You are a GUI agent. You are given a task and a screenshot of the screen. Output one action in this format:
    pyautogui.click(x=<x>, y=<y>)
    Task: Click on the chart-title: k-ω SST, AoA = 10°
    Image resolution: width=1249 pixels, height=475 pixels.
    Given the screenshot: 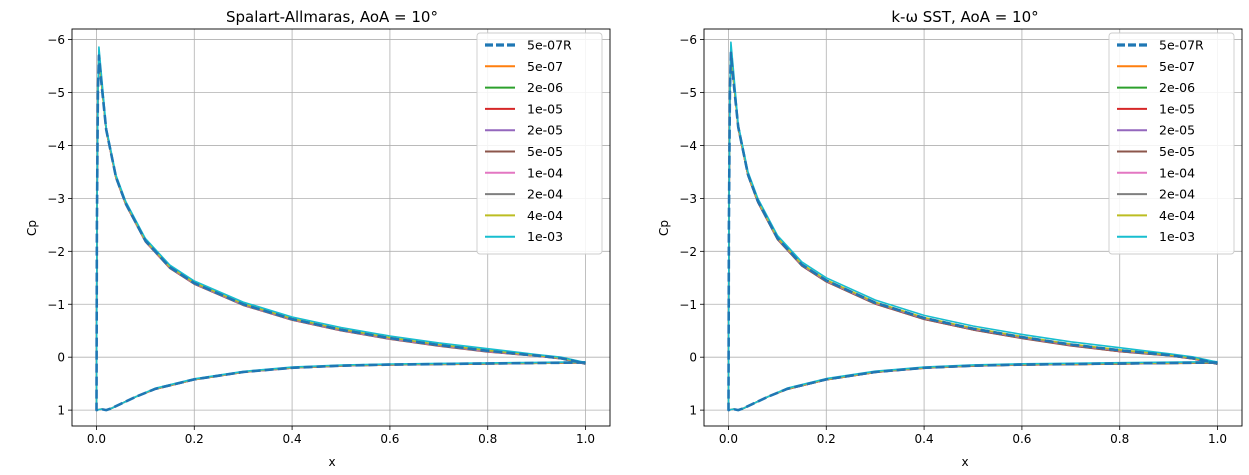 What is the action you would take?
    pyautogui.click(x=964, y=17)
    